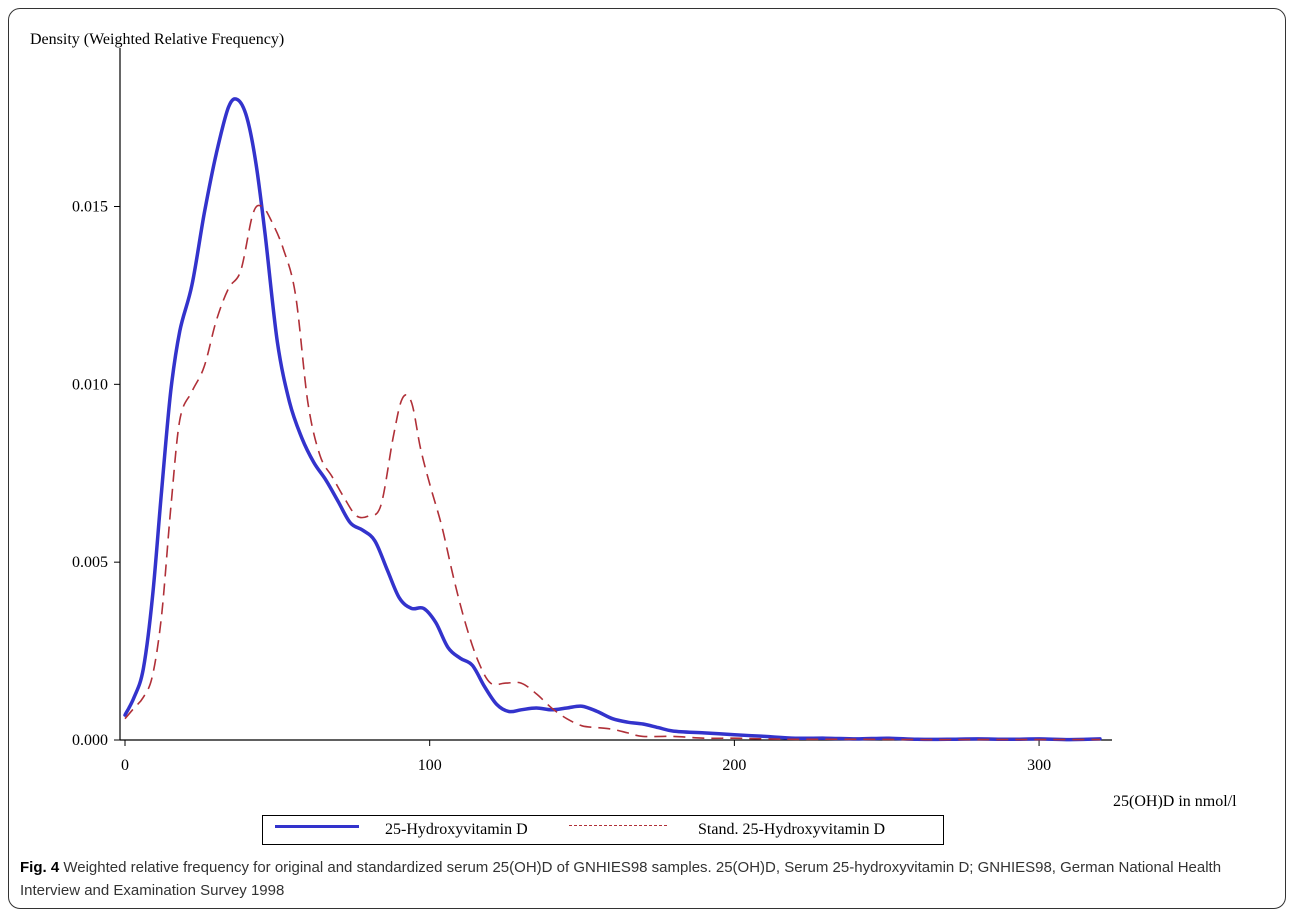 The image size is (1292, 917). I want to click on y-axis-title: Density (Weighted Relative Frequency), so click(157, 39).